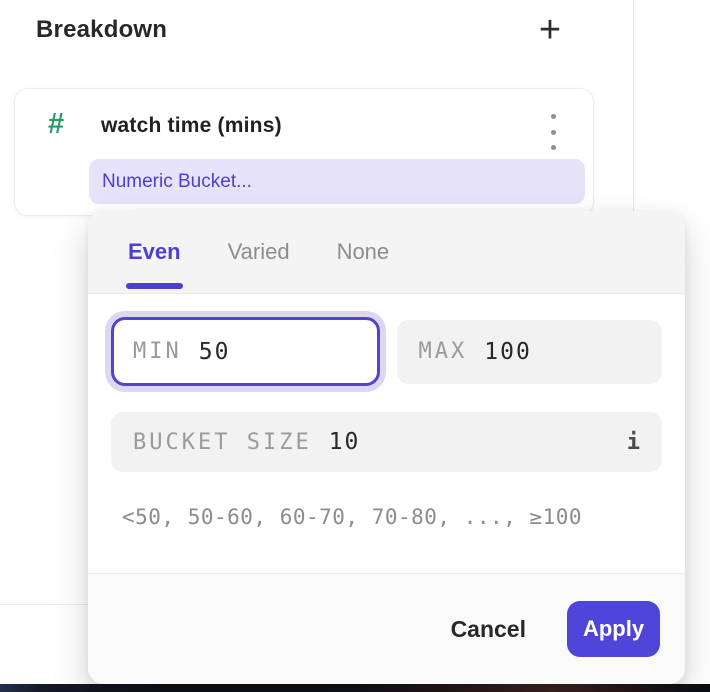 The width and height of the screenshot is (710, 692). Describe the element at coordinates (154, 252) in the screenshot. I see `tab-even: Even` at that location.